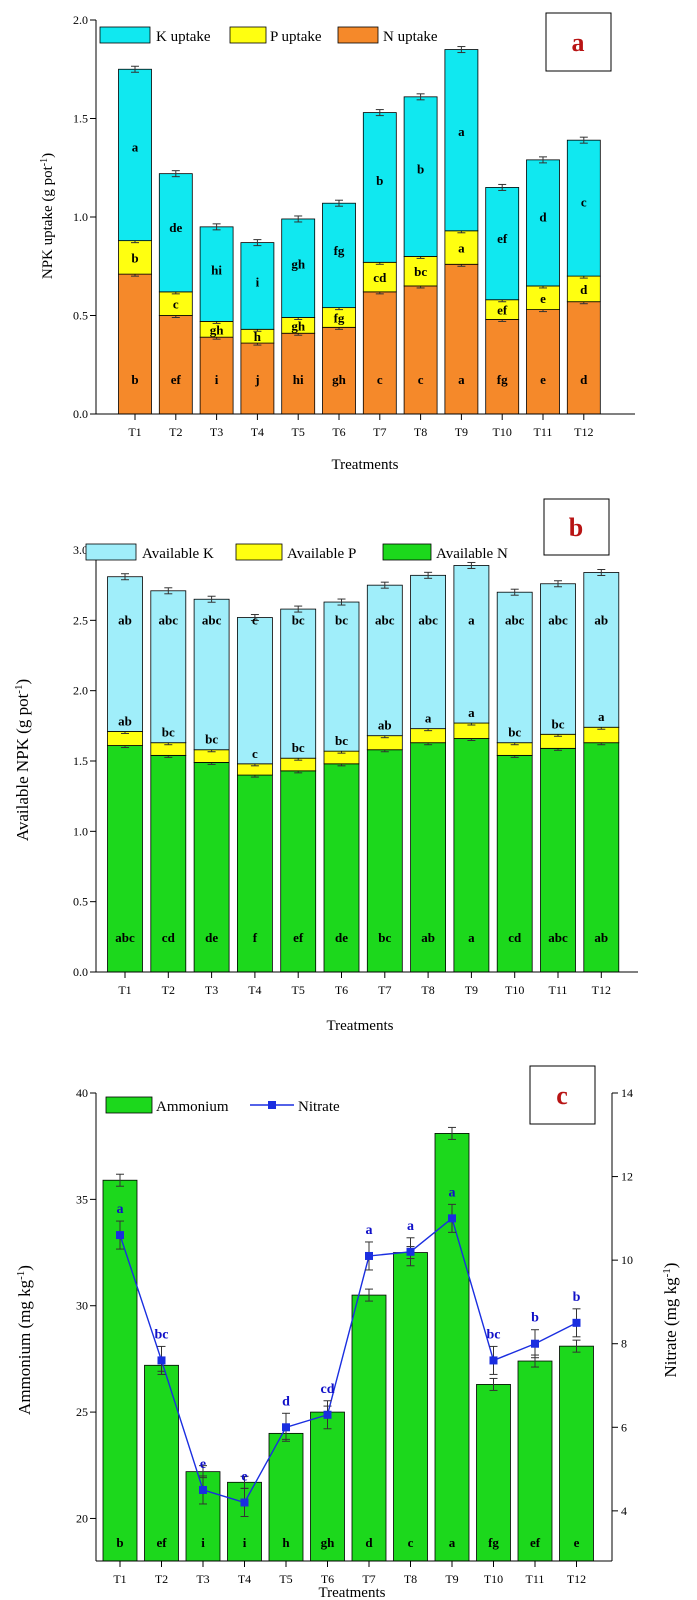  Describe the element at coordinates (176, 304) in the screenshot. I see `letter-p-uptake-t2: c` at that location.